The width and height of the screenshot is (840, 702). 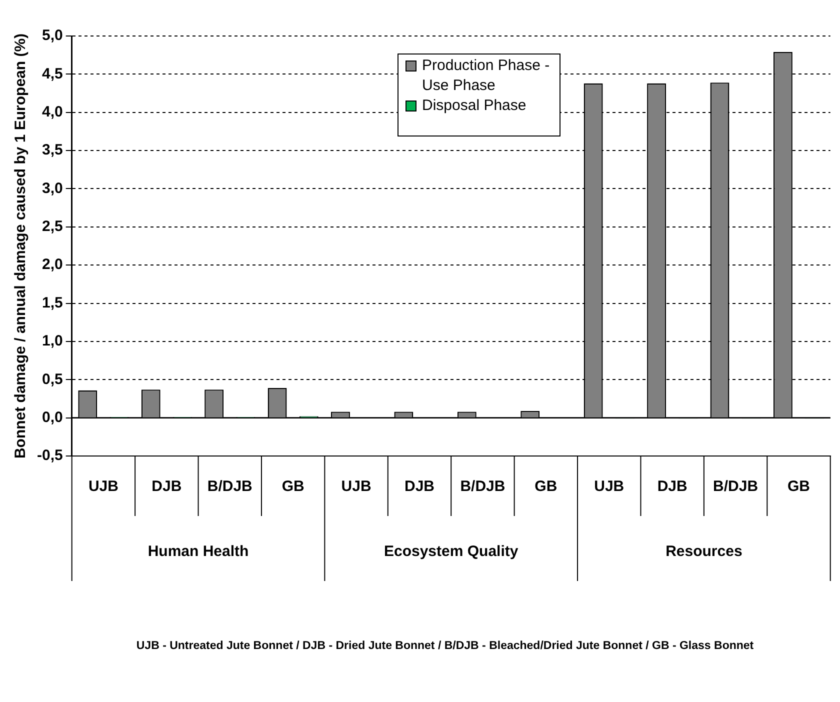 I want to click on text: Ecosystem Quality, so click(x=451, y=551).